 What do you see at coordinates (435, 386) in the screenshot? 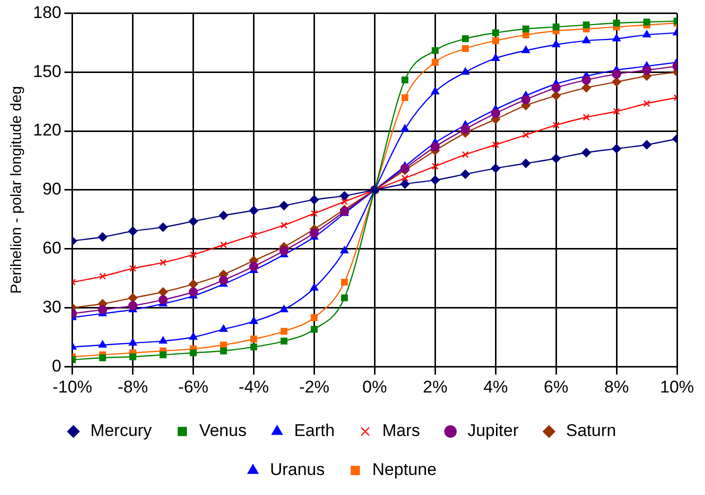
I see `x-tick-label: 2%` at bounding box center [435, 386].